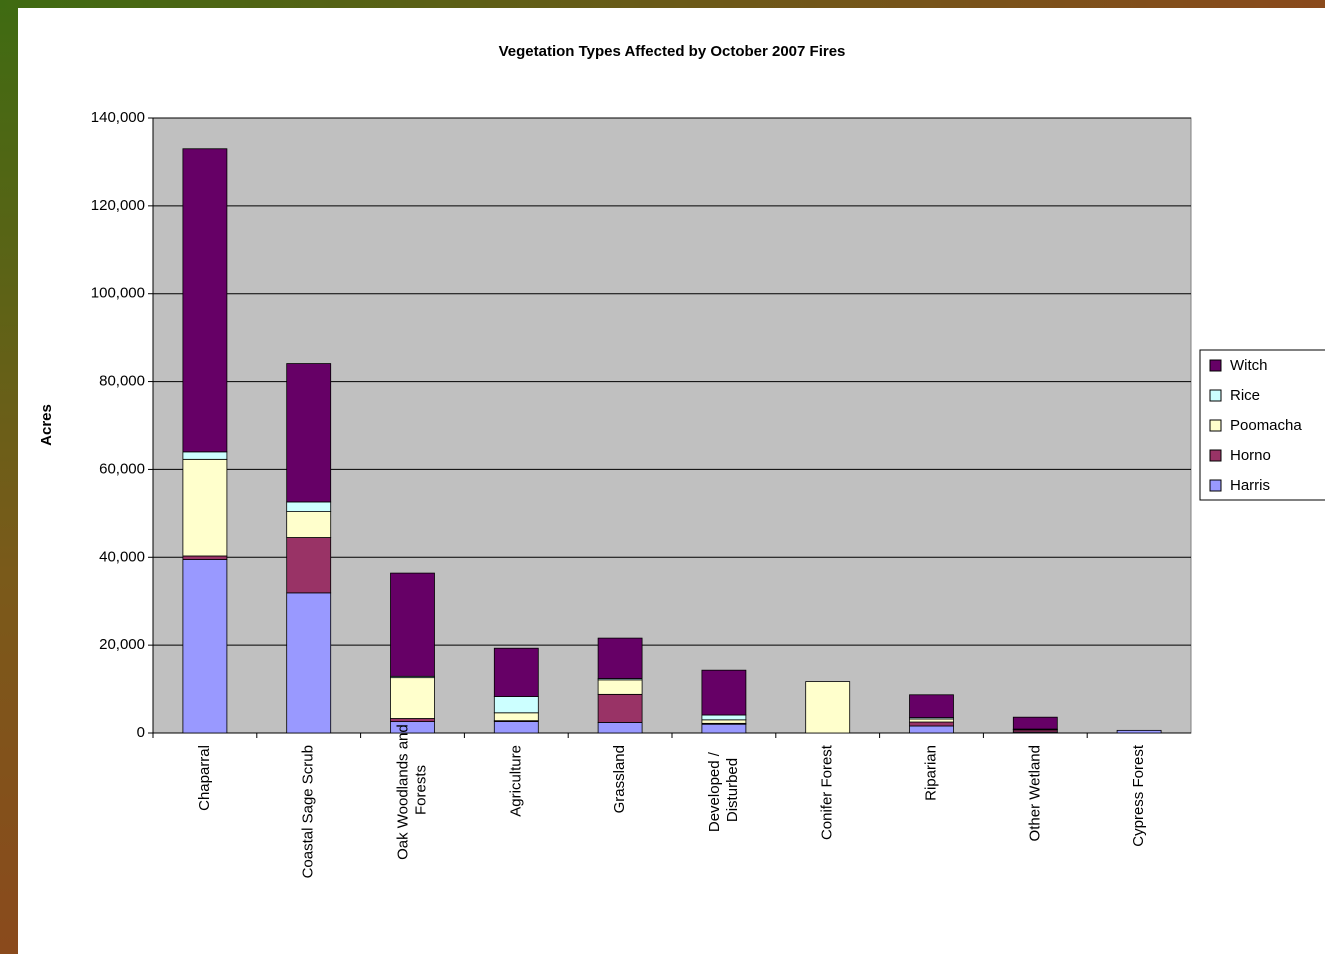 This screenshot has width=1325, height=954. I want to click on y-tick-label: 140,000, so click(118, 117).